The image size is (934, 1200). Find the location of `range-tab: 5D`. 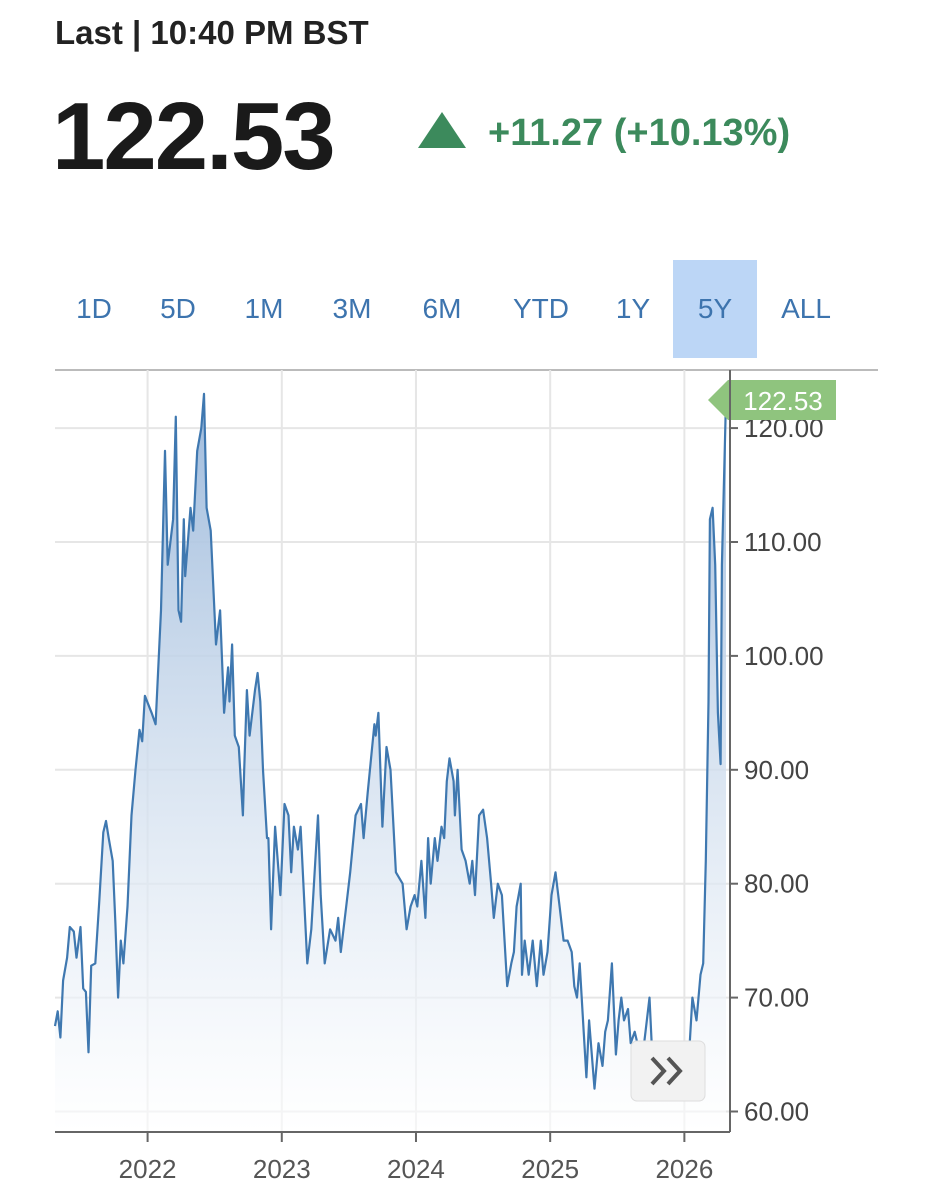

range-tab: 5D is located at coordinates (178, 308).